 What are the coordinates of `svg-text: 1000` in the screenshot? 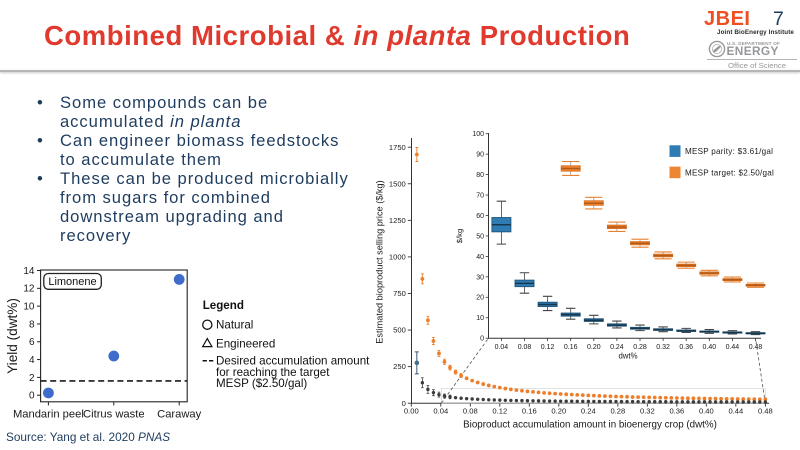 It's located at (397, 257).